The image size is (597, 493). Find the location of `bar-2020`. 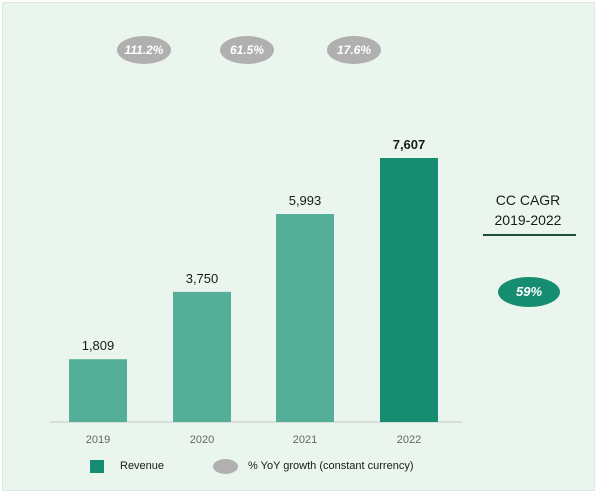

bar-2020 is located at coordinates (202, 356).